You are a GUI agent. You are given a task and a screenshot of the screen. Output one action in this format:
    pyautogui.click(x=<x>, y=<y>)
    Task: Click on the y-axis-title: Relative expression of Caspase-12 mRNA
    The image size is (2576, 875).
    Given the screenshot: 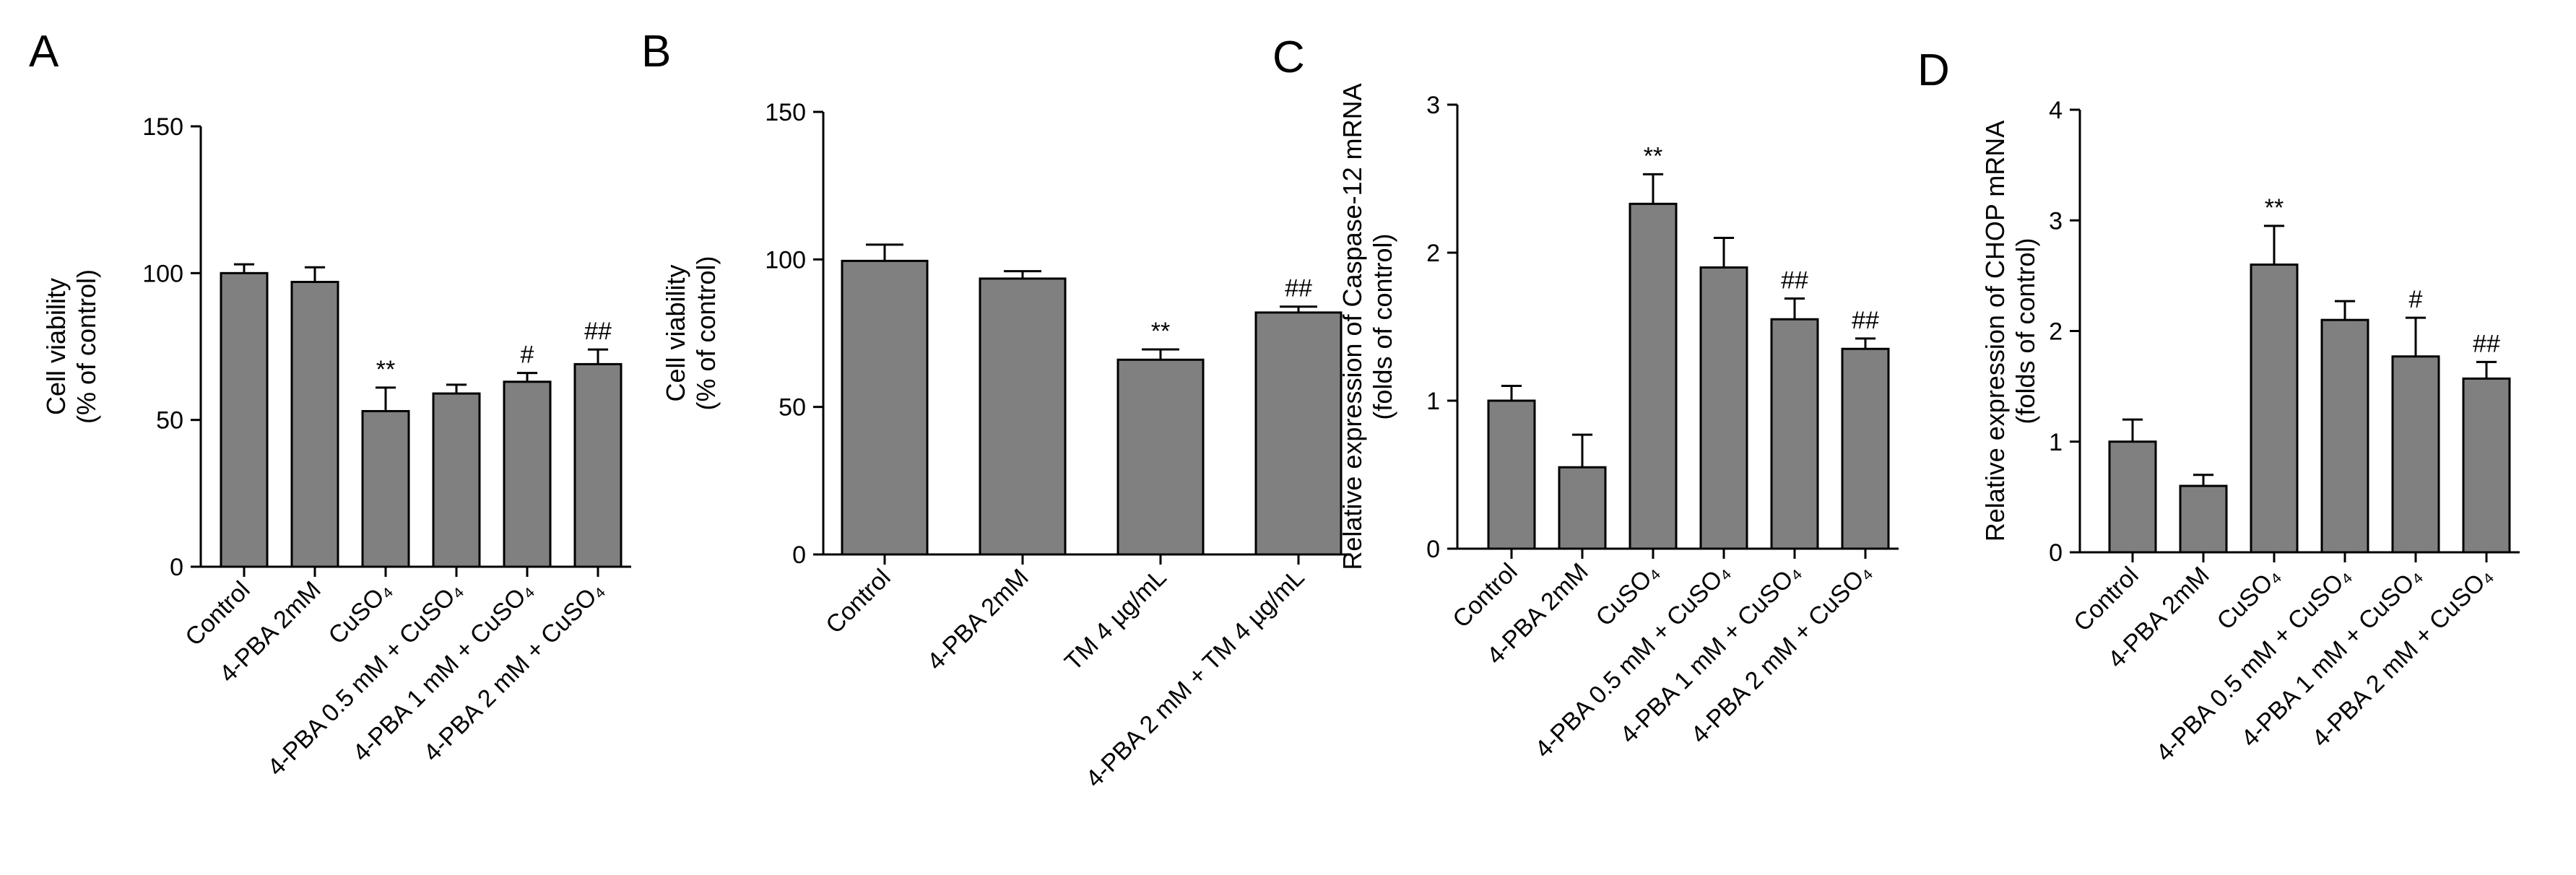 What is the action you would take?
    pyautogui.click(x=1352, y=327)
    